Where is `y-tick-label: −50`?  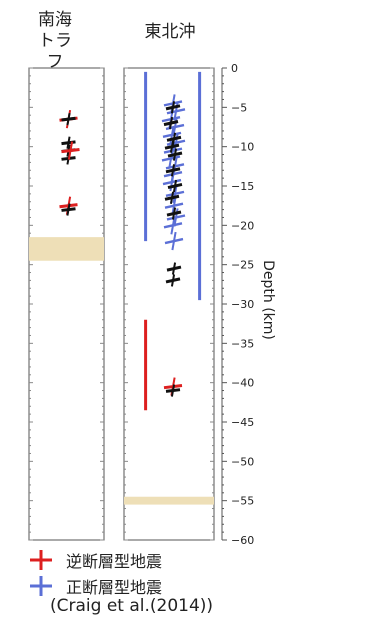
y-tick-label: −50 is located at coordinates (242, 461).